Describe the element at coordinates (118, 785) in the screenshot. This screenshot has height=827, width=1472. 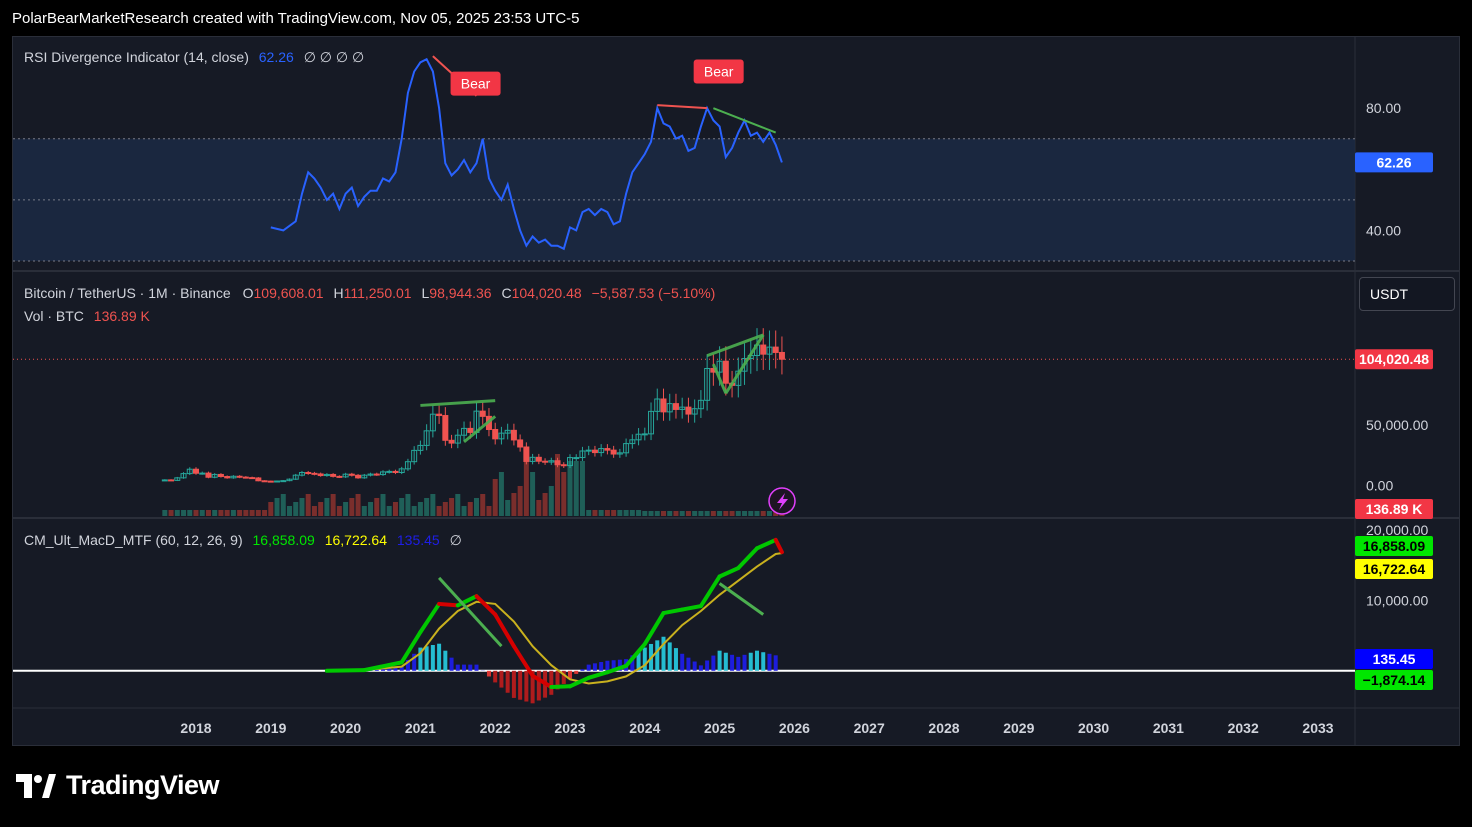
I see `tradingview-logo: TradingView` at that location.